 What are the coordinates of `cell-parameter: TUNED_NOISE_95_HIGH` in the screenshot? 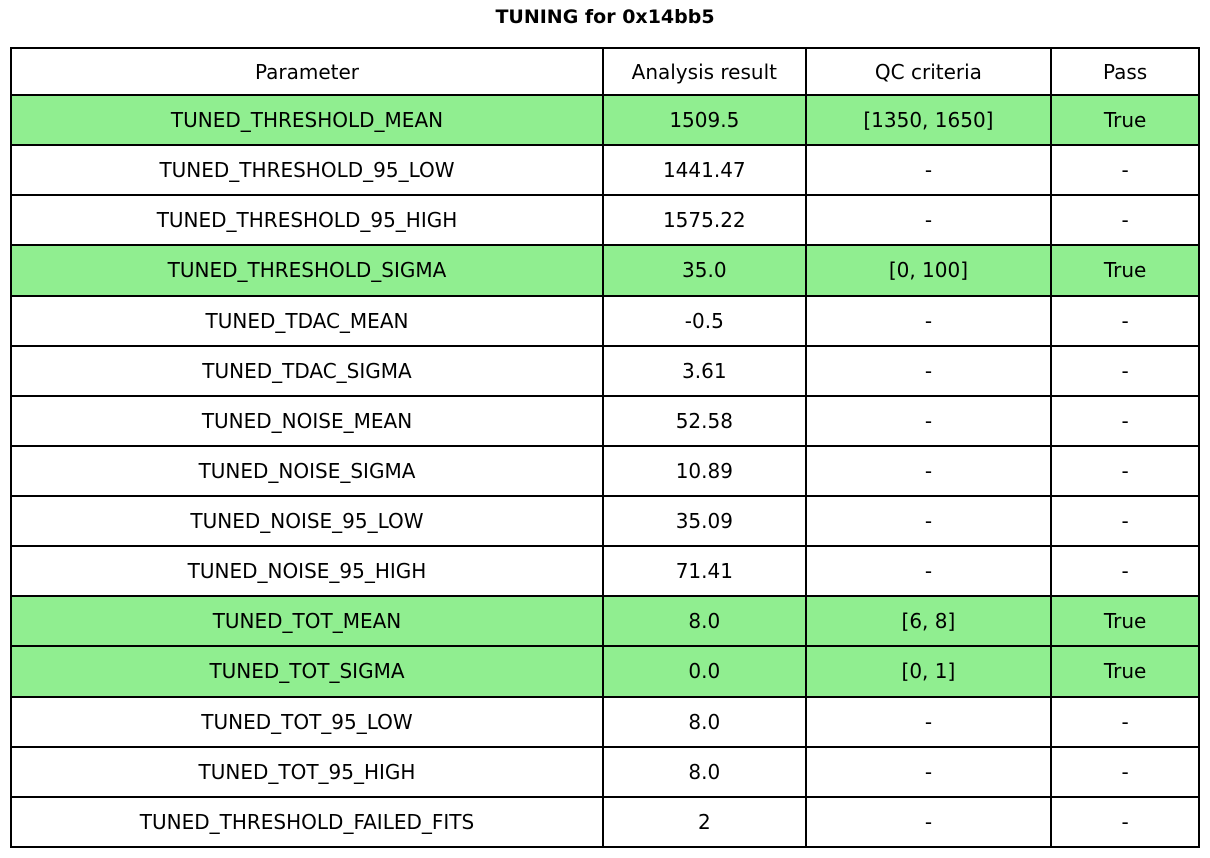 It's located at (307, 571).